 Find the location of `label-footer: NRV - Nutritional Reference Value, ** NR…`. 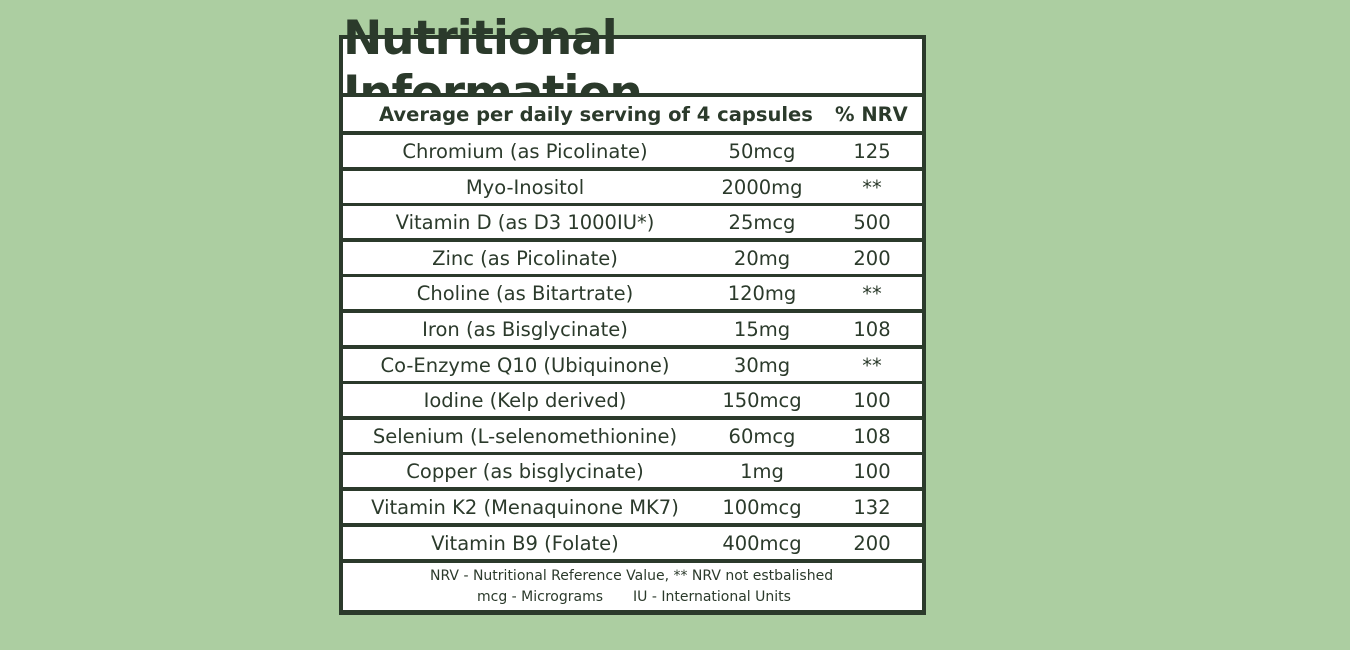

label-footer: NRV - Nutritional Reference Value, ** NR… is located at coordinates (632, 586).